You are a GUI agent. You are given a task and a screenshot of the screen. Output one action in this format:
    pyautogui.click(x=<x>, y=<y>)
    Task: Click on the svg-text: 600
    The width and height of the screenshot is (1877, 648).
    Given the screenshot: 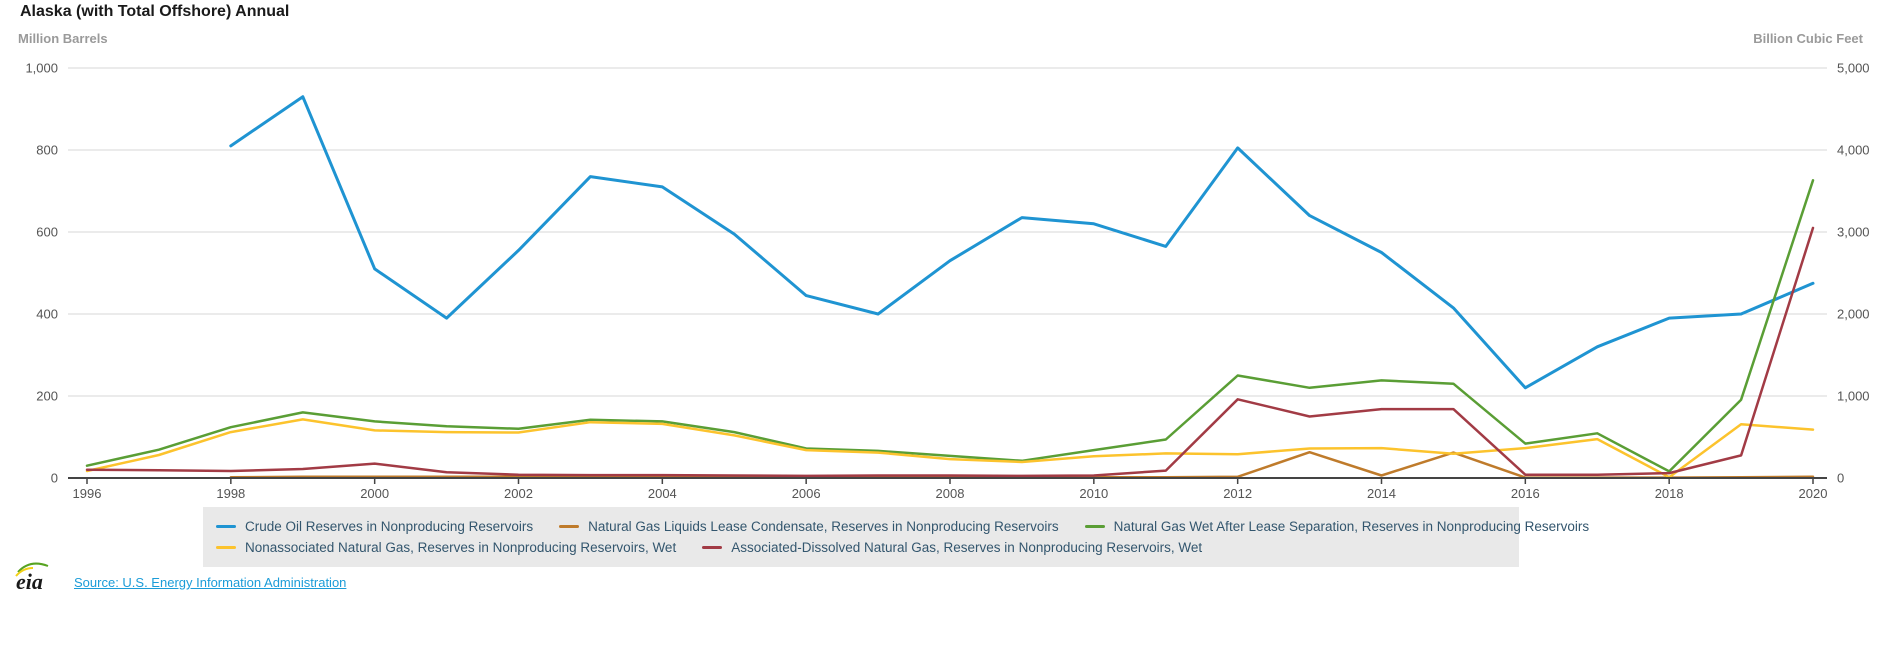 What is the action you would take?
    pyautogui.click(x=47, y=232)
    